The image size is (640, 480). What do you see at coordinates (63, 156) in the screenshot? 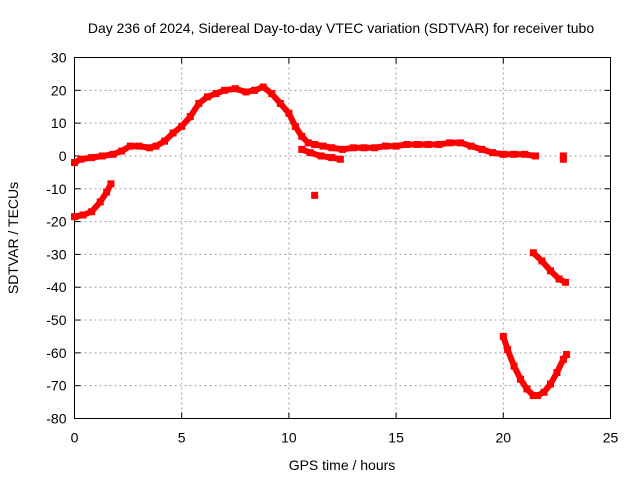
I see `y-tick-label: 0` at bounding box center [63, 156].